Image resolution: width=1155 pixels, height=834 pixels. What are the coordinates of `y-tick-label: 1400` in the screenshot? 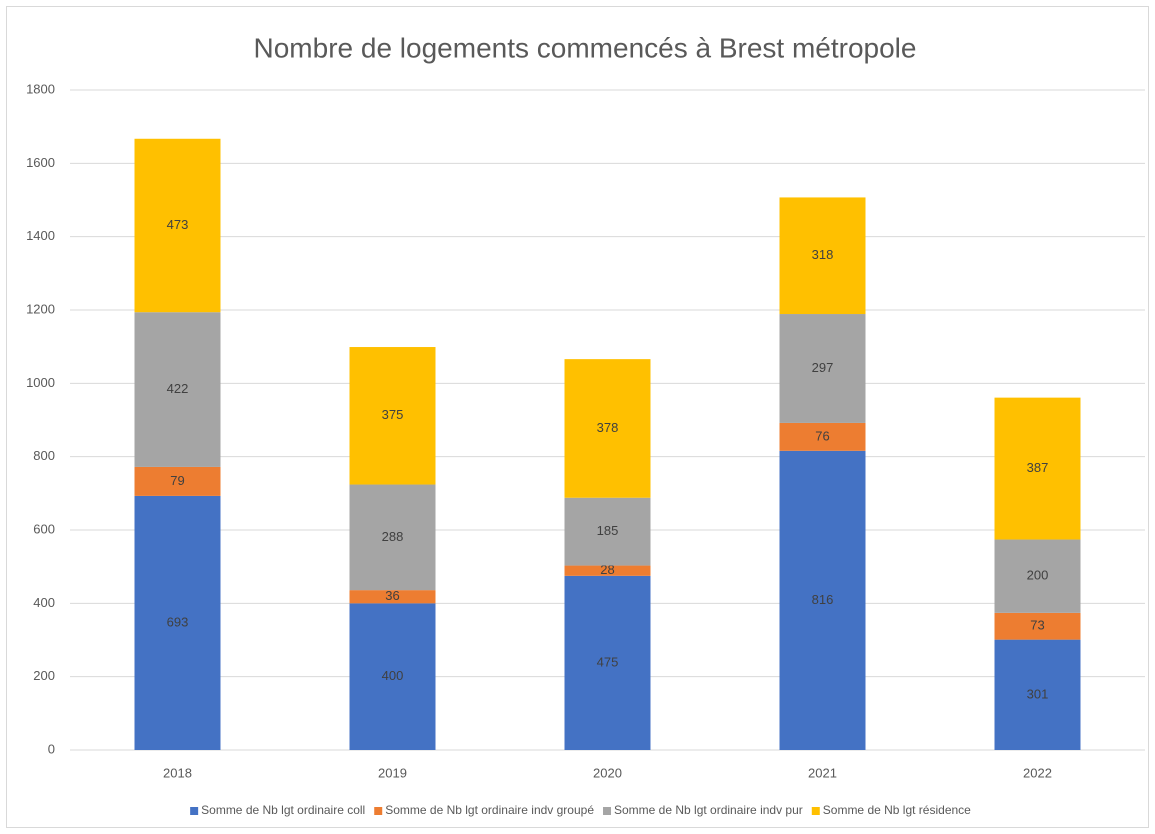 It's located at (40, 235).